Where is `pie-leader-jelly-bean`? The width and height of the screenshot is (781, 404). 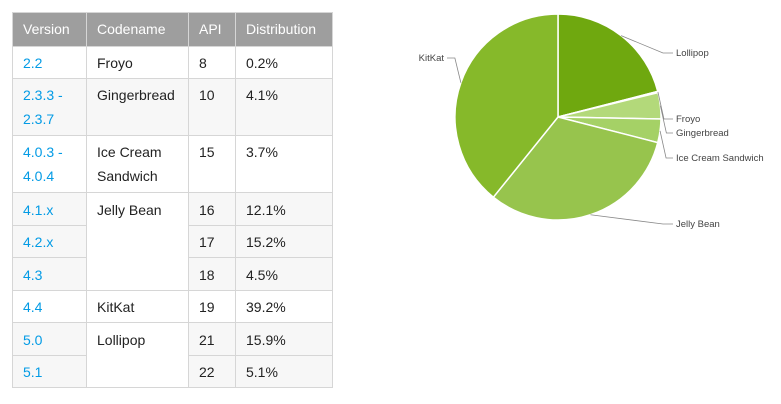 pie-leader-jelly-bean is located at coordinates (631, 219).